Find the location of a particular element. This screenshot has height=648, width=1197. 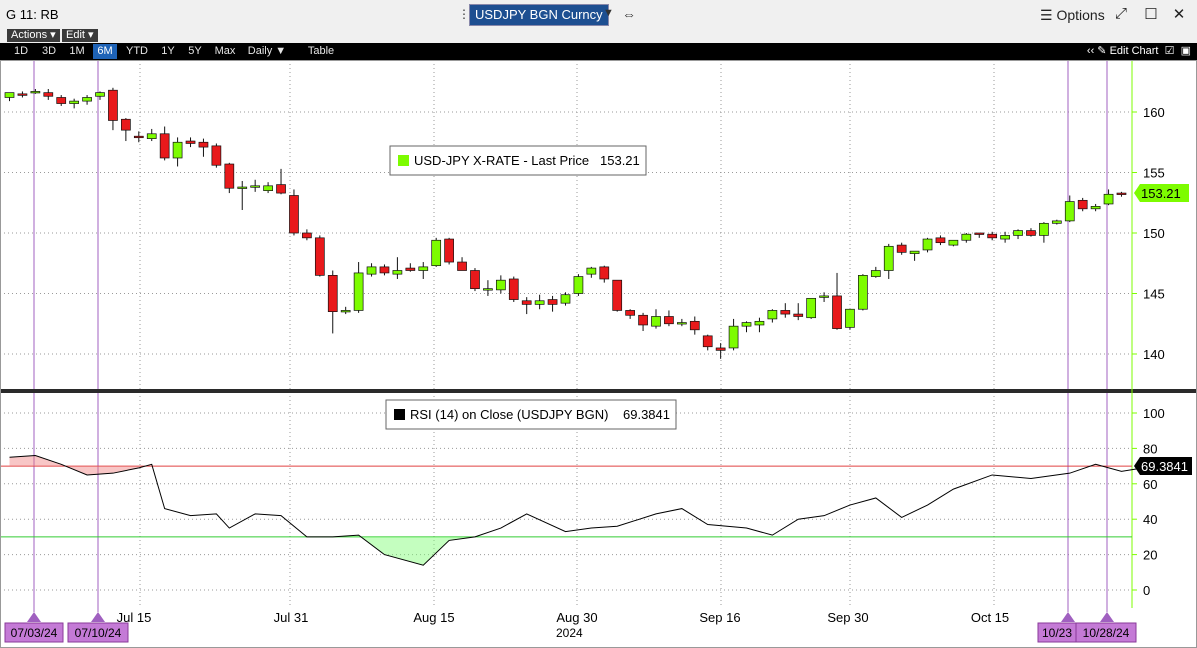

edit-menu: Edit ▾ is located at coordinates (80, 35).